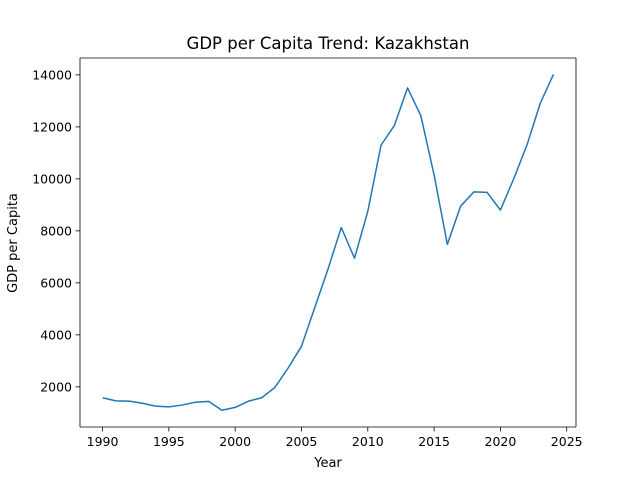 The width and height of the screenshot is (640, 480). What do you see at coordinates (567, 441) in the screenshot?
I see `x-tick-label: 2025` at bounding box center [567, 441].